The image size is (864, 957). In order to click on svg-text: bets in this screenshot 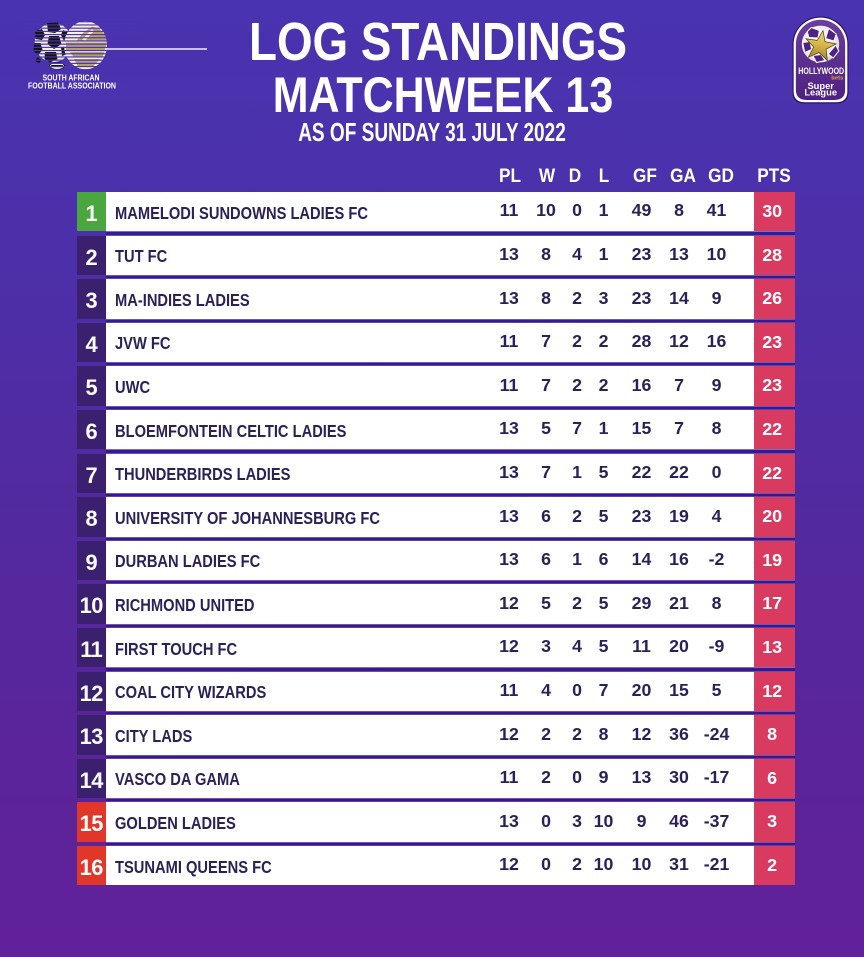, I will do `click(837, 78)`.